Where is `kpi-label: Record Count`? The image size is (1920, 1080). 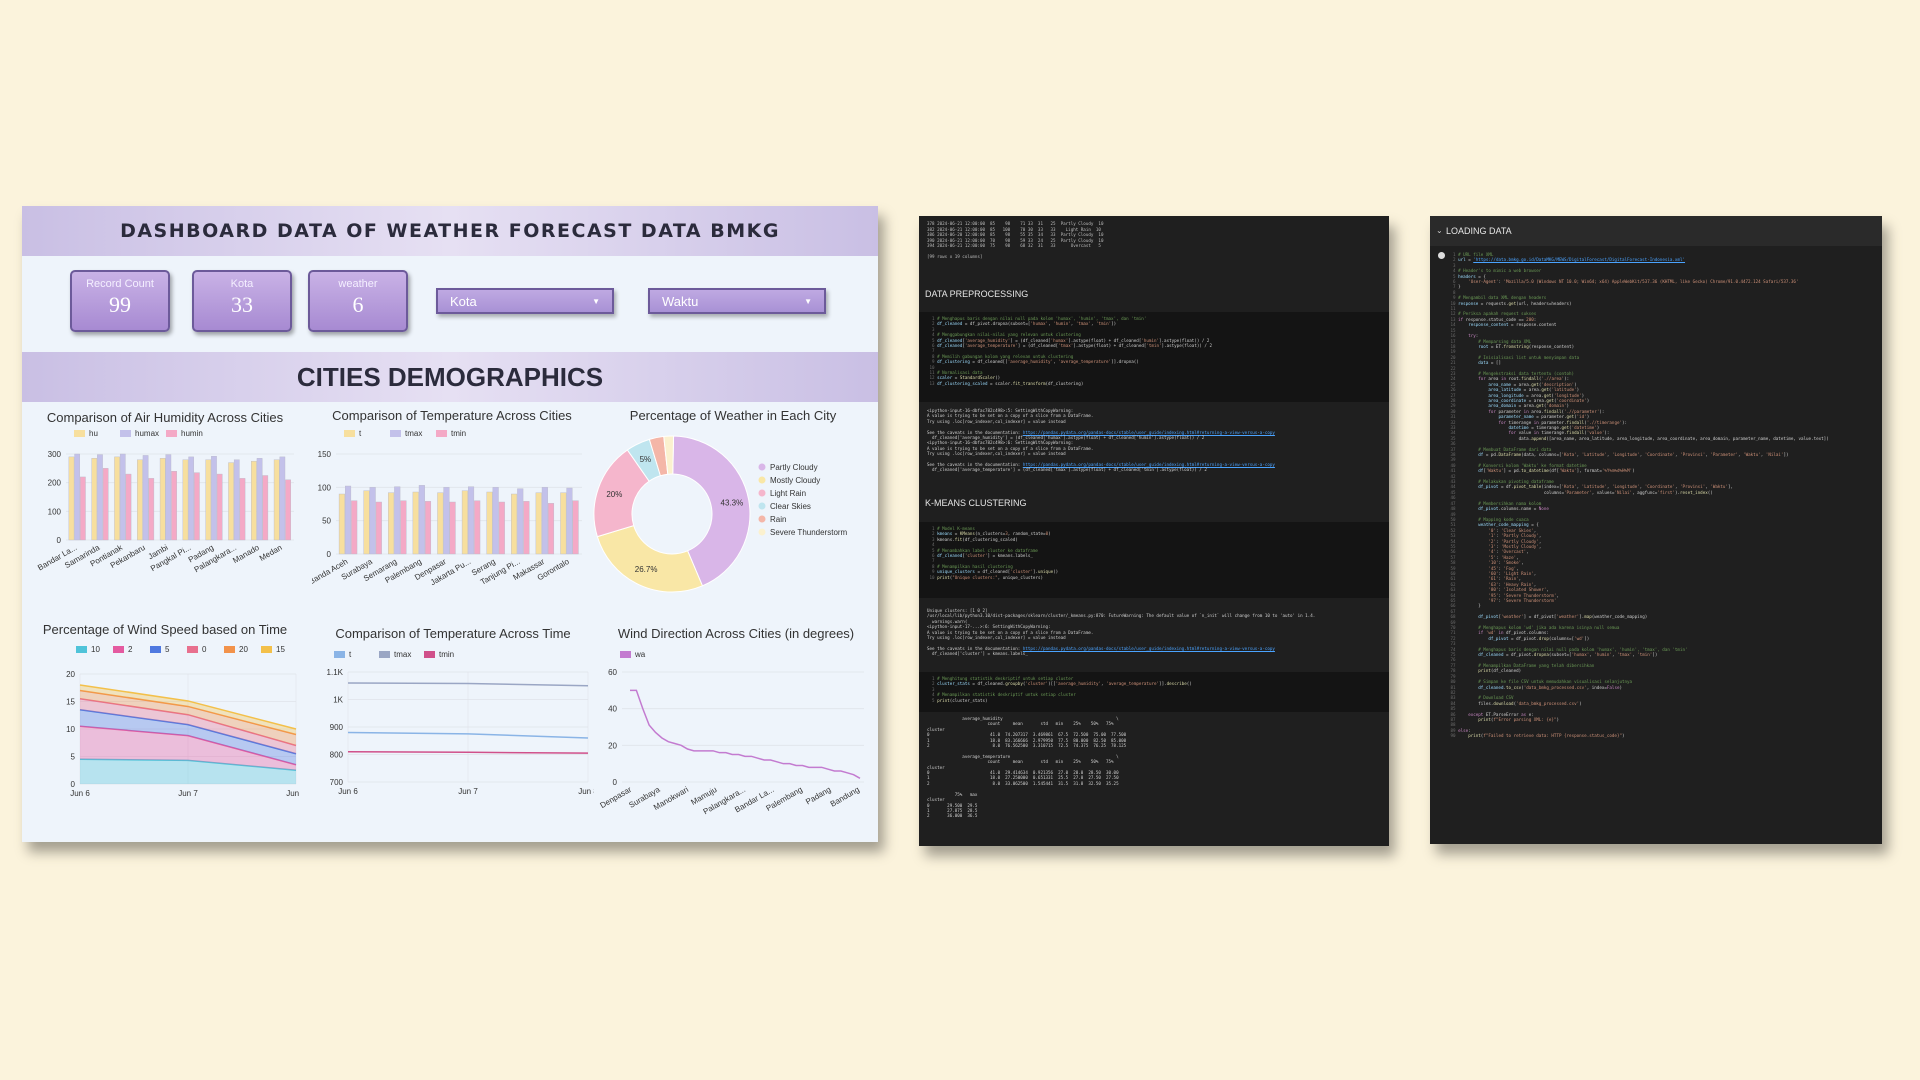
kpi-label: Record Count is located at coordinates (120, 284).